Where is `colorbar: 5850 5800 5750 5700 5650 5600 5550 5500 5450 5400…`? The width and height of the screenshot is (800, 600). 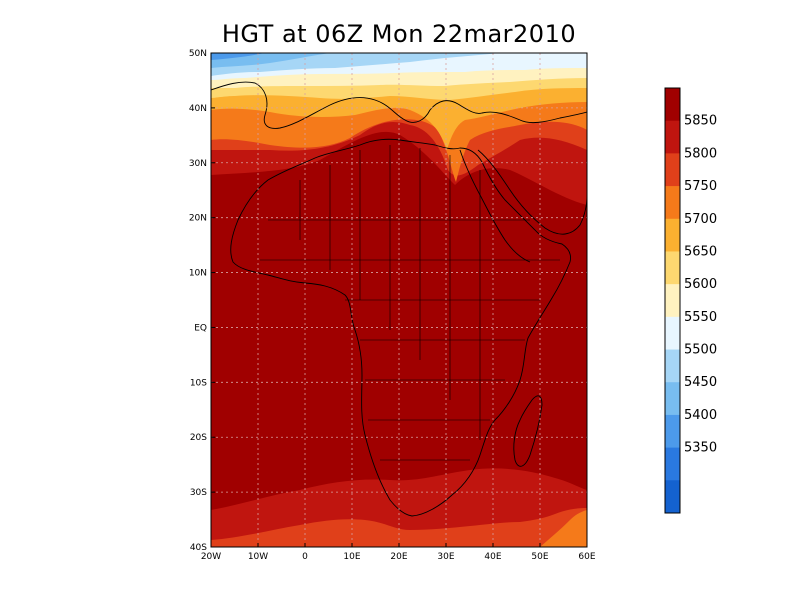
colorbar: 5850 5800 5750 5700 5650 5600 5550 5500 5450 5400… is located at coordinates (690, 300).